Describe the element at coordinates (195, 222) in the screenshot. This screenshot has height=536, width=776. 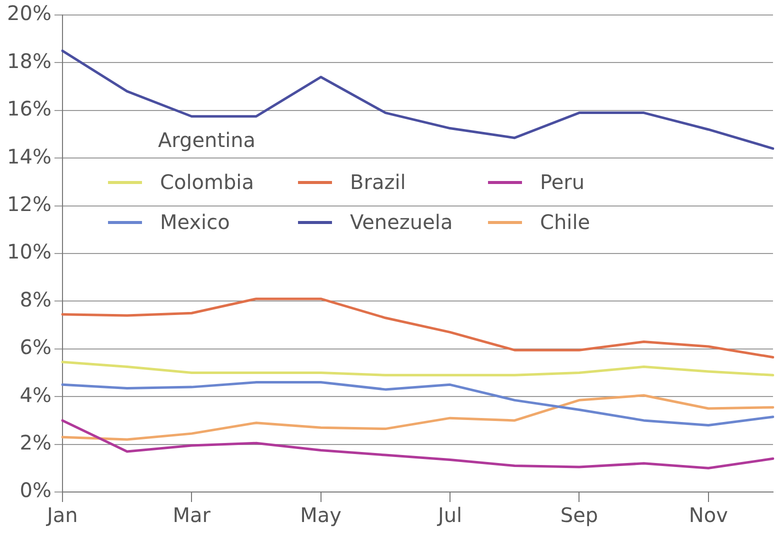
I see `legend-label: Mexico` at that location.